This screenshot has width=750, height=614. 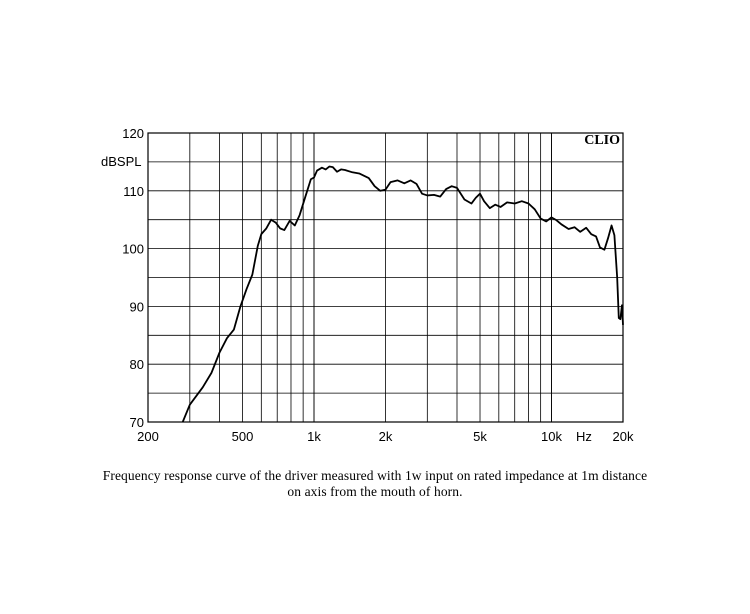 What do you see at coordinates (133, 249) in the screenshot?
I see `y-tick-label: 100` at bounding box center [133, 249].